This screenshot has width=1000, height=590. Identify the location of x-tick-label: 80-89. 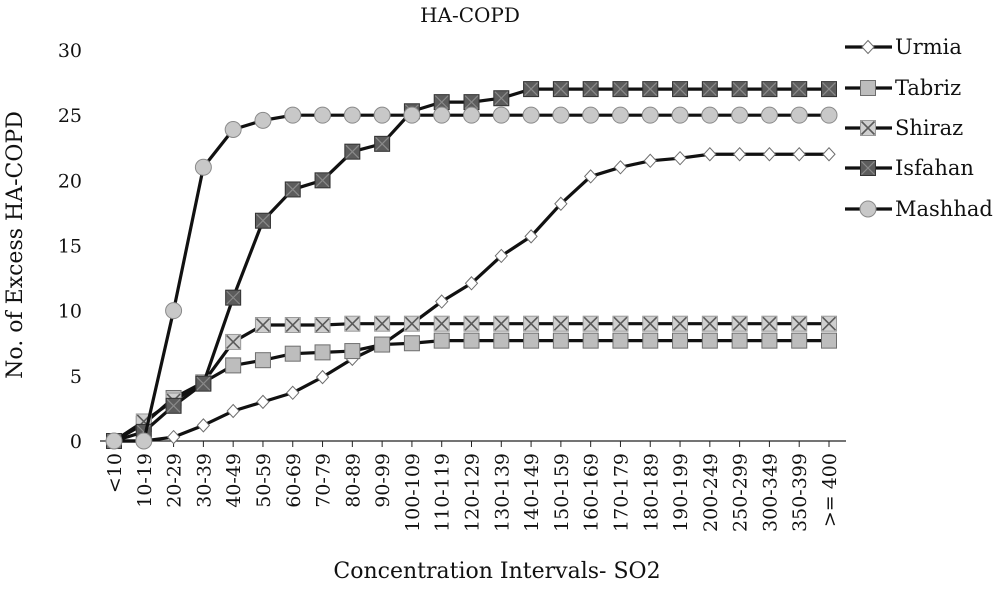
(353, 480).